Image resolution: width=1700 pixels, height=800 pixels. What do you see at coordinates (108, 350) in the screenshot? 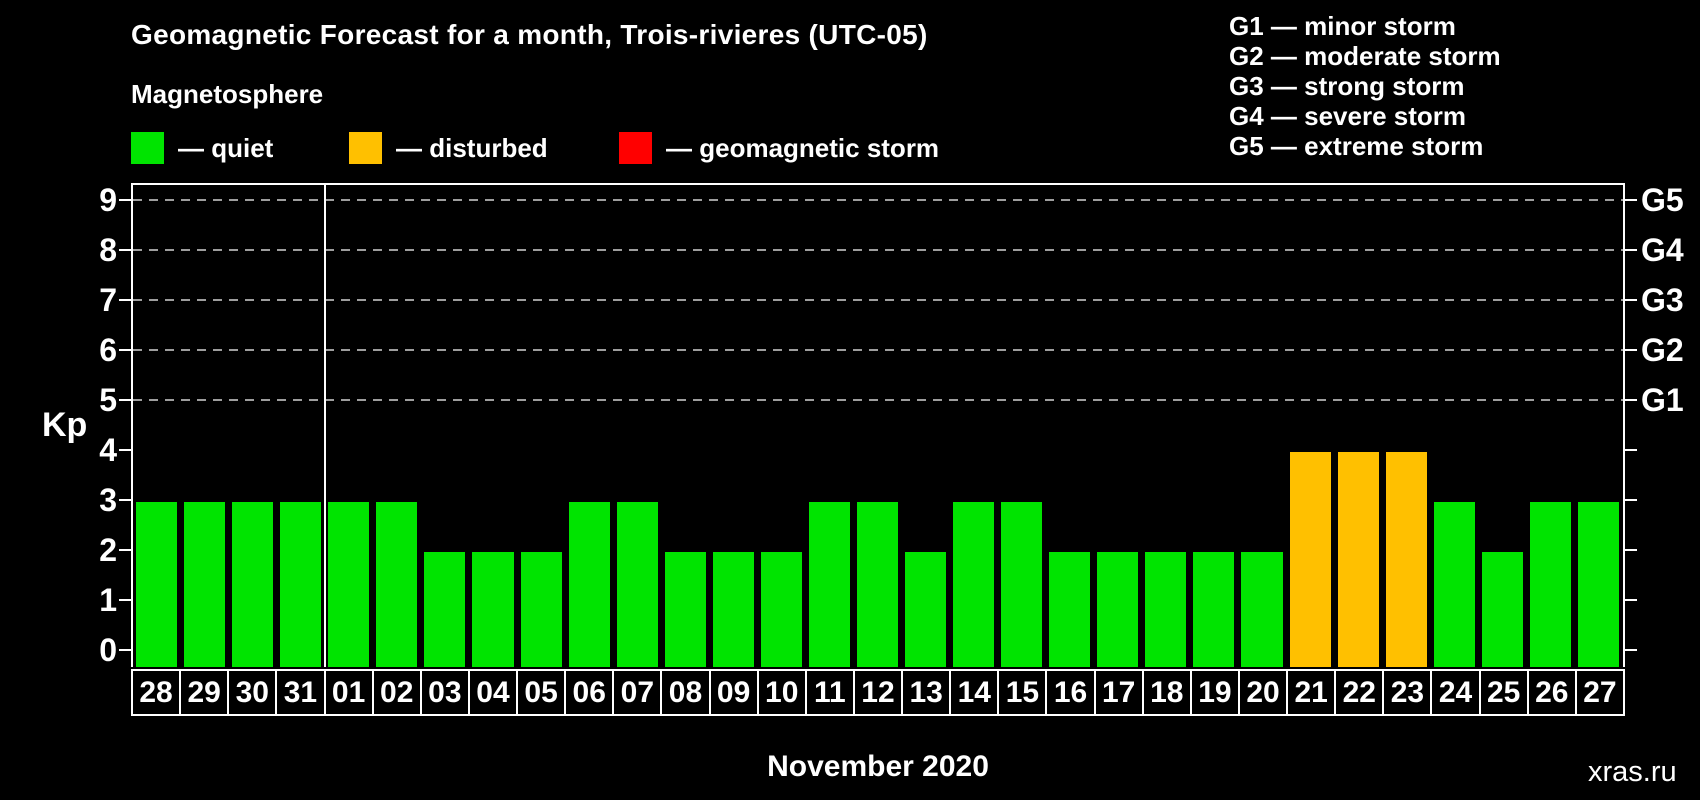
I see `y-axis-label-6: 6` at bounding box center [108, 350].